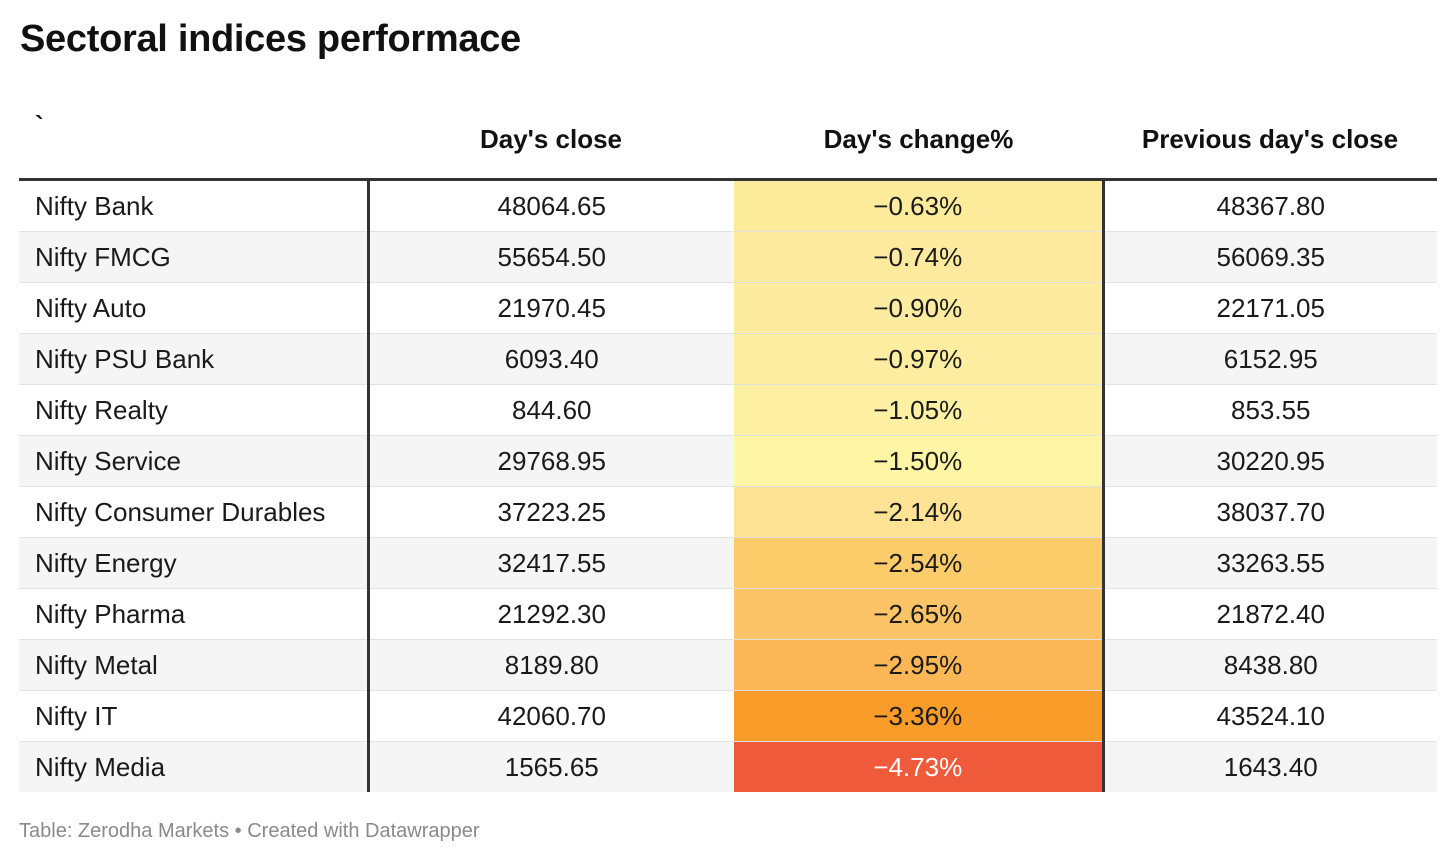  Describe the element at coordinates (1270, 205) in the screenshot. I see `previous-close-cell: 48367.80` at that location.